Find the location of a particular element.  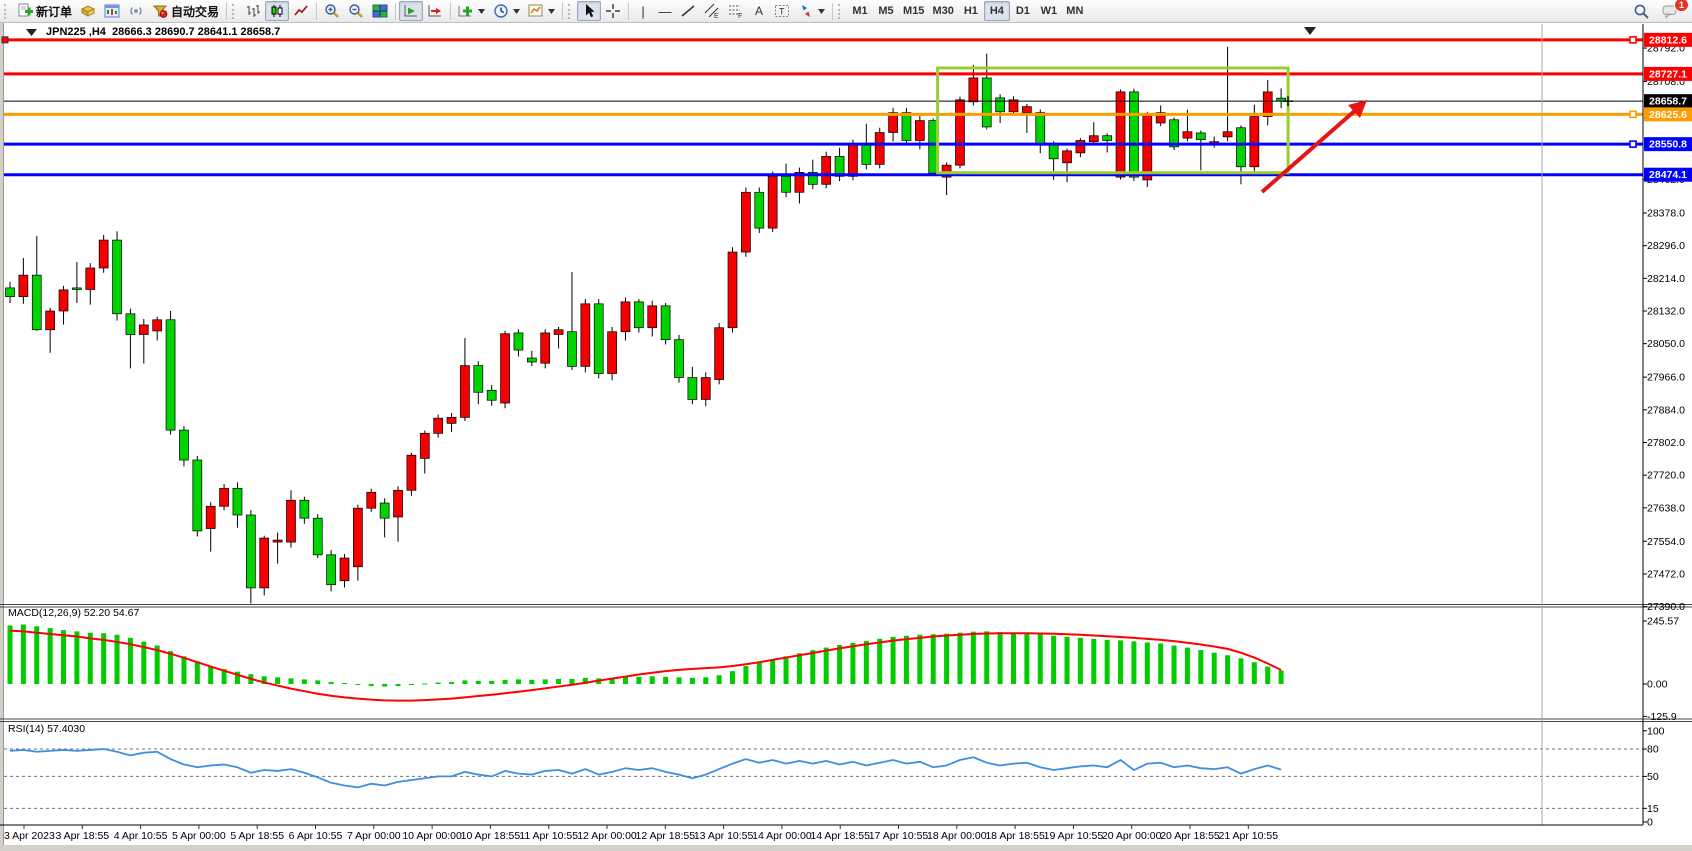

time-label: 21 Apr 10:55 is located at coordinates (1249, 836).